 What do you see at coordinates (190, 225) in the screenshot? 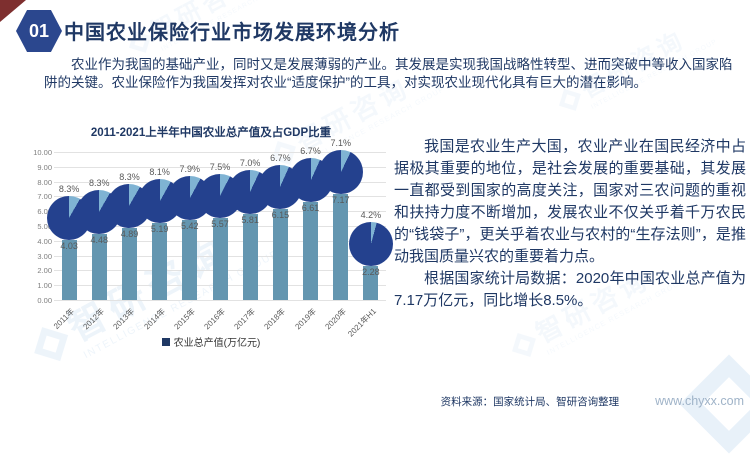
I see `bar-value-label: 5.42` at bounding box center [190, 225].